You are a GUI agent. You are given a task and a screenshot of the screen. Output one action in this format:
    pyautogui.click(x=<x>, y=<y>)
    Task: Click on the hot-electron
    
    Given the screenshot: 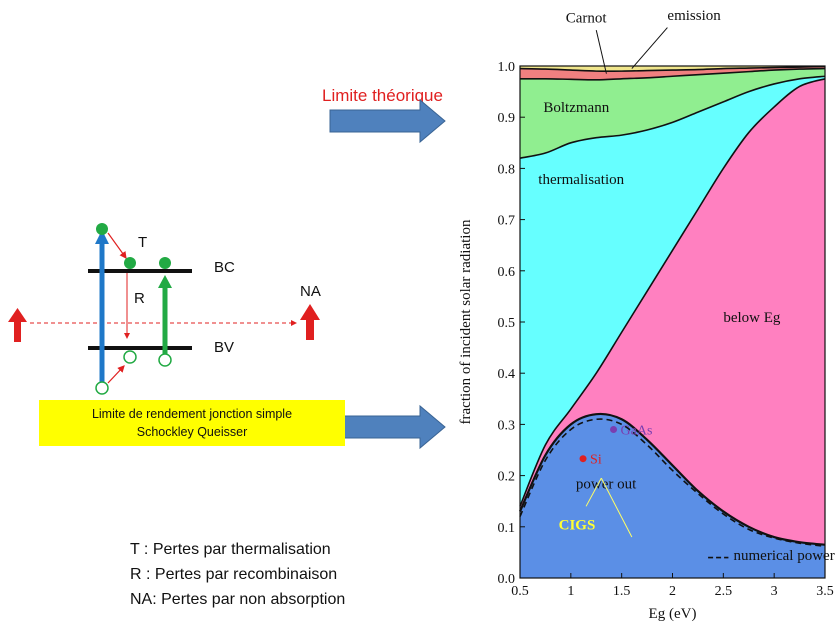 What is the action you would take?
    pyautogui.click(x=102, y=229)
    